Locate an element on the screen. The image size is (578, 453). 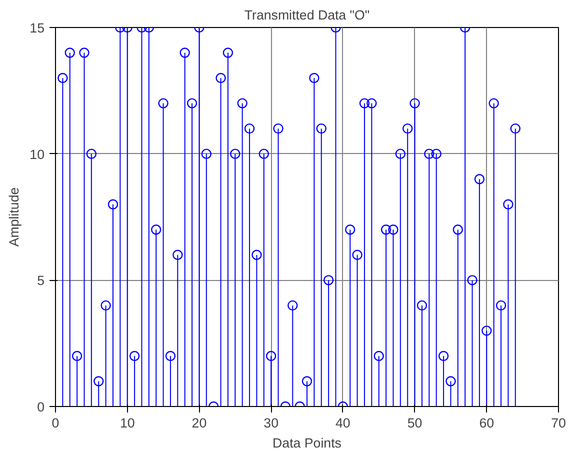
y-axis-title: Amplitude is located at coordinates (14, 217).